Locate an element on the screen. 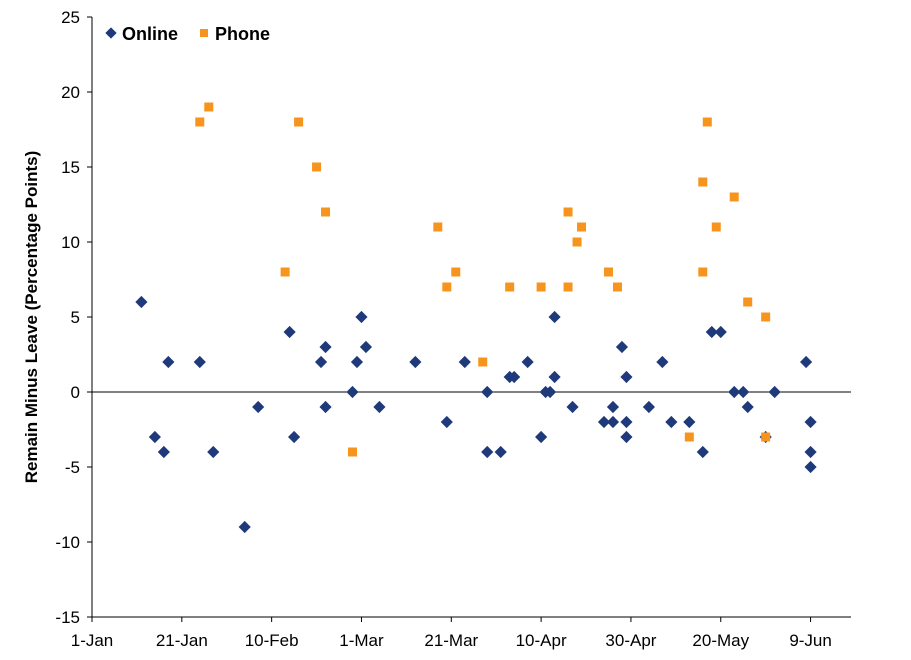  legend-phone-marker is located at coordinates (204, 33).